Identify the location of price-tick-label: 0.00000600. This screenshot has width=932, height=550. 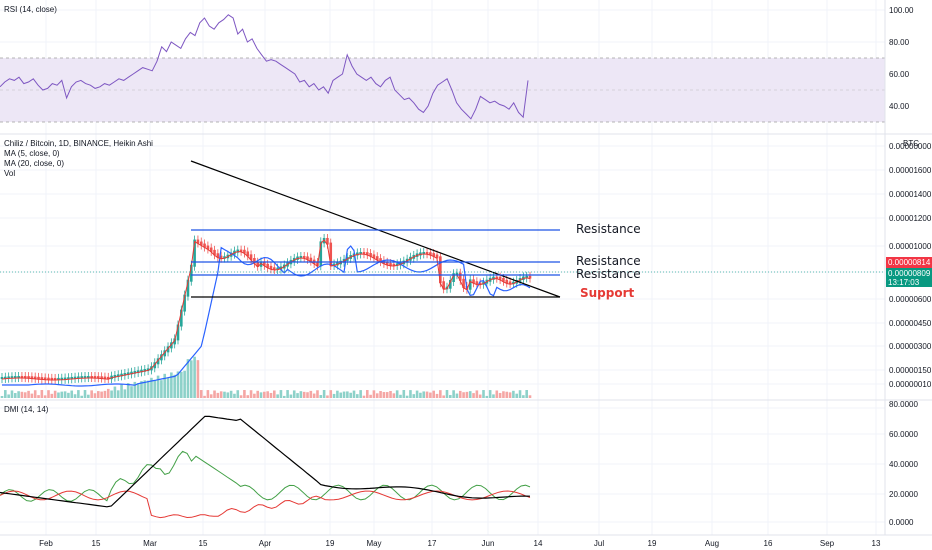
(910, 299).